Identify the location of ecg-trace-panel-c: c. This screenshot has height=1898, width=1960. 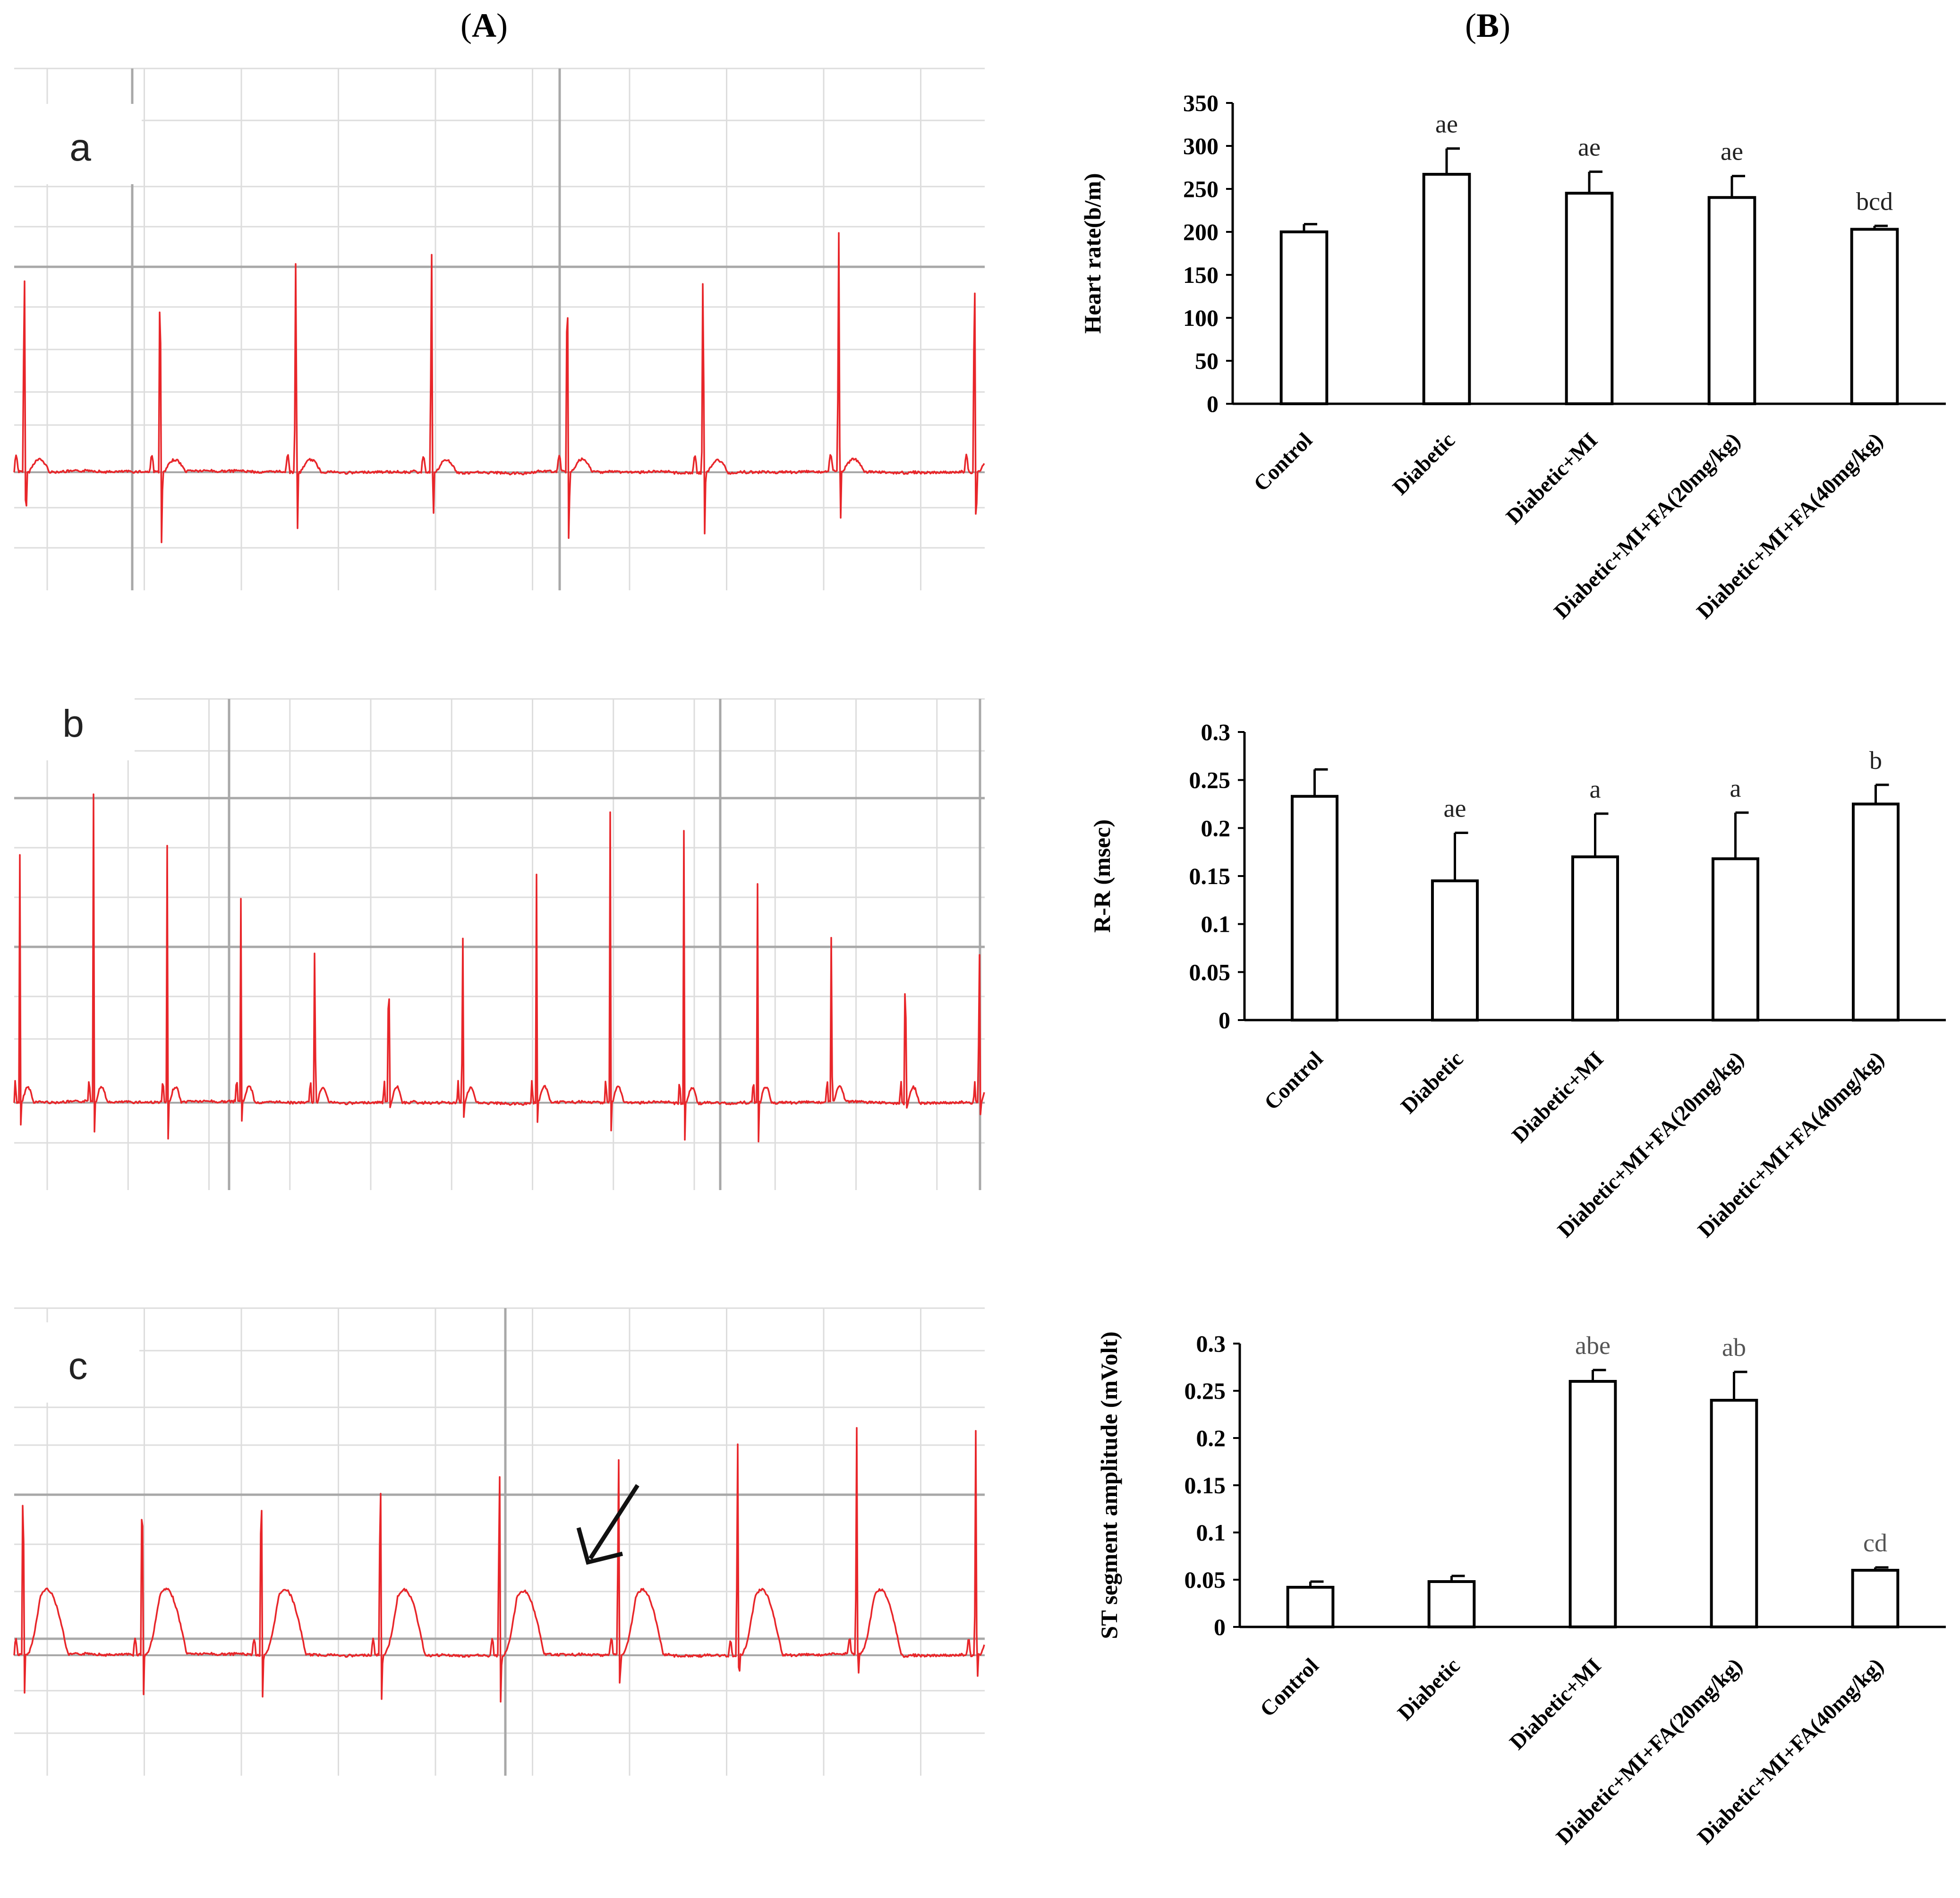
(498, 1541).